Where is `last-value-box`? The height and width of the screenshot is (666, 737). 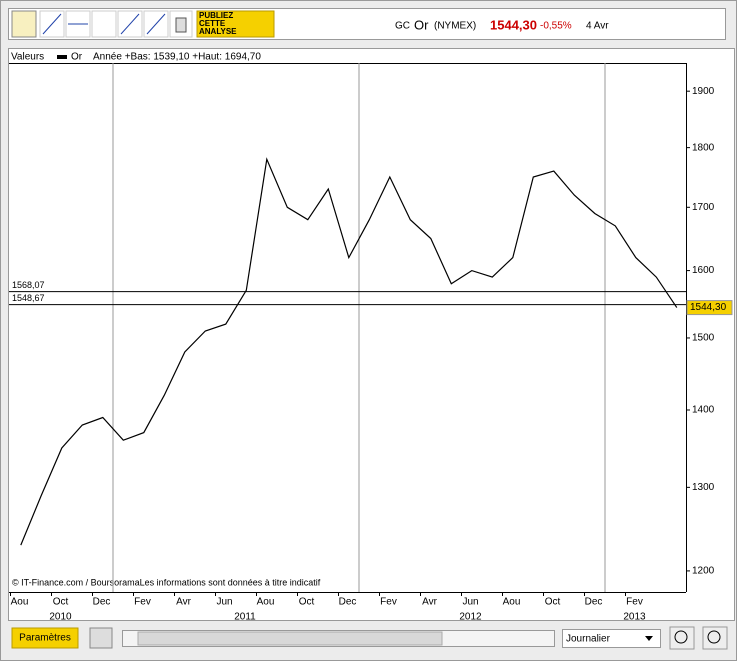 last-value-box is located at coordinates (709, 308).